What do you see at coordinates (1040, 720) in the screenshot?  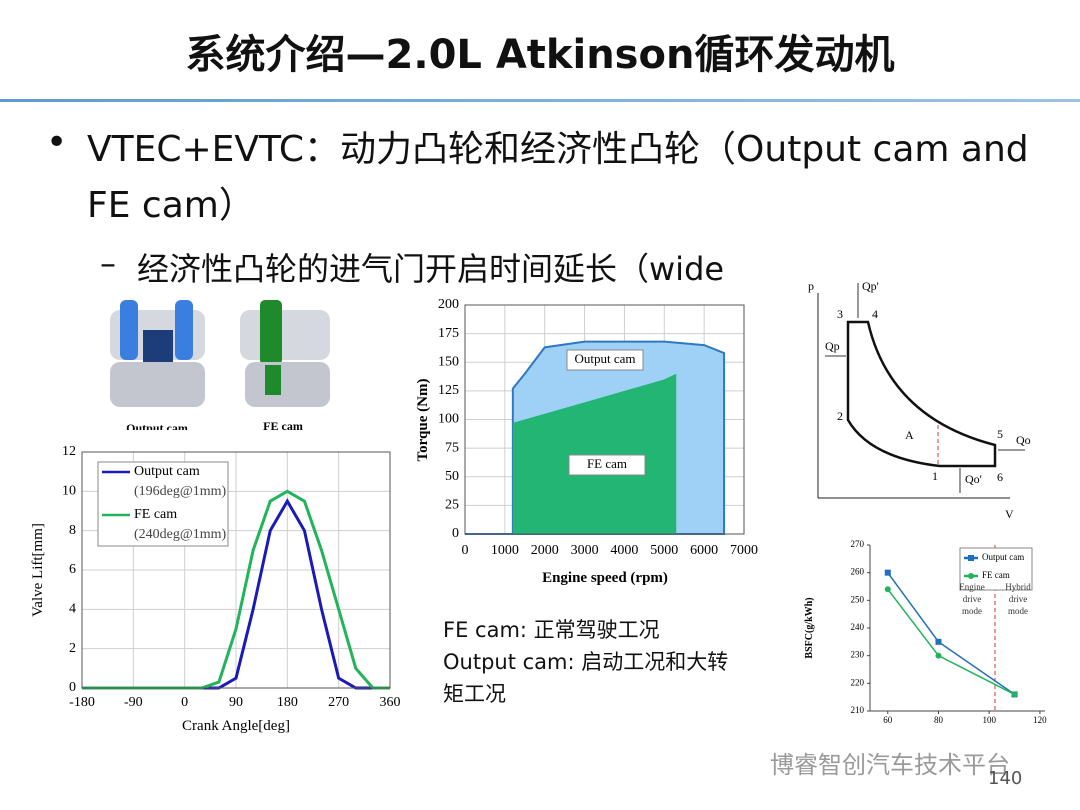 I see `x-tick-label: 120` at bounding box center [1040, 720].